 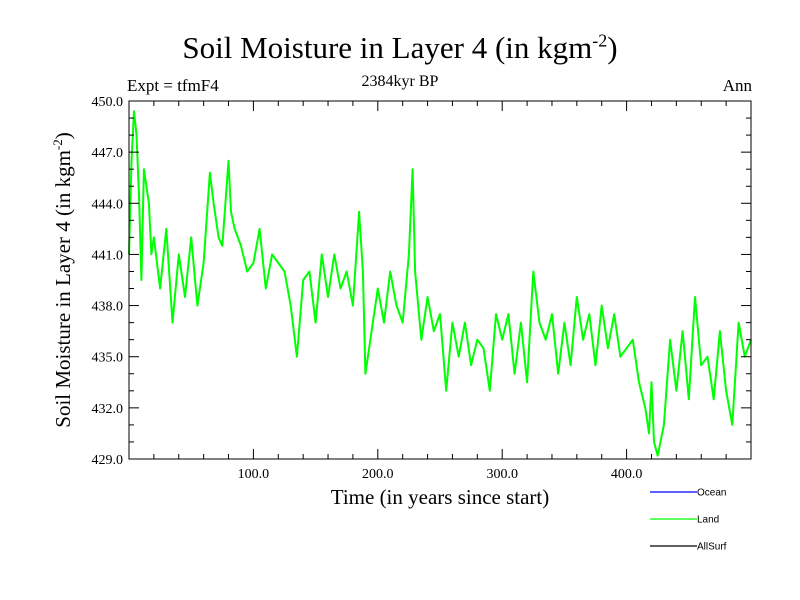 What do you see at coordinates (173, 85) in the screenshot?
I see `experiment-label: Expt = tfmF4` at bounding box center [173, 85].